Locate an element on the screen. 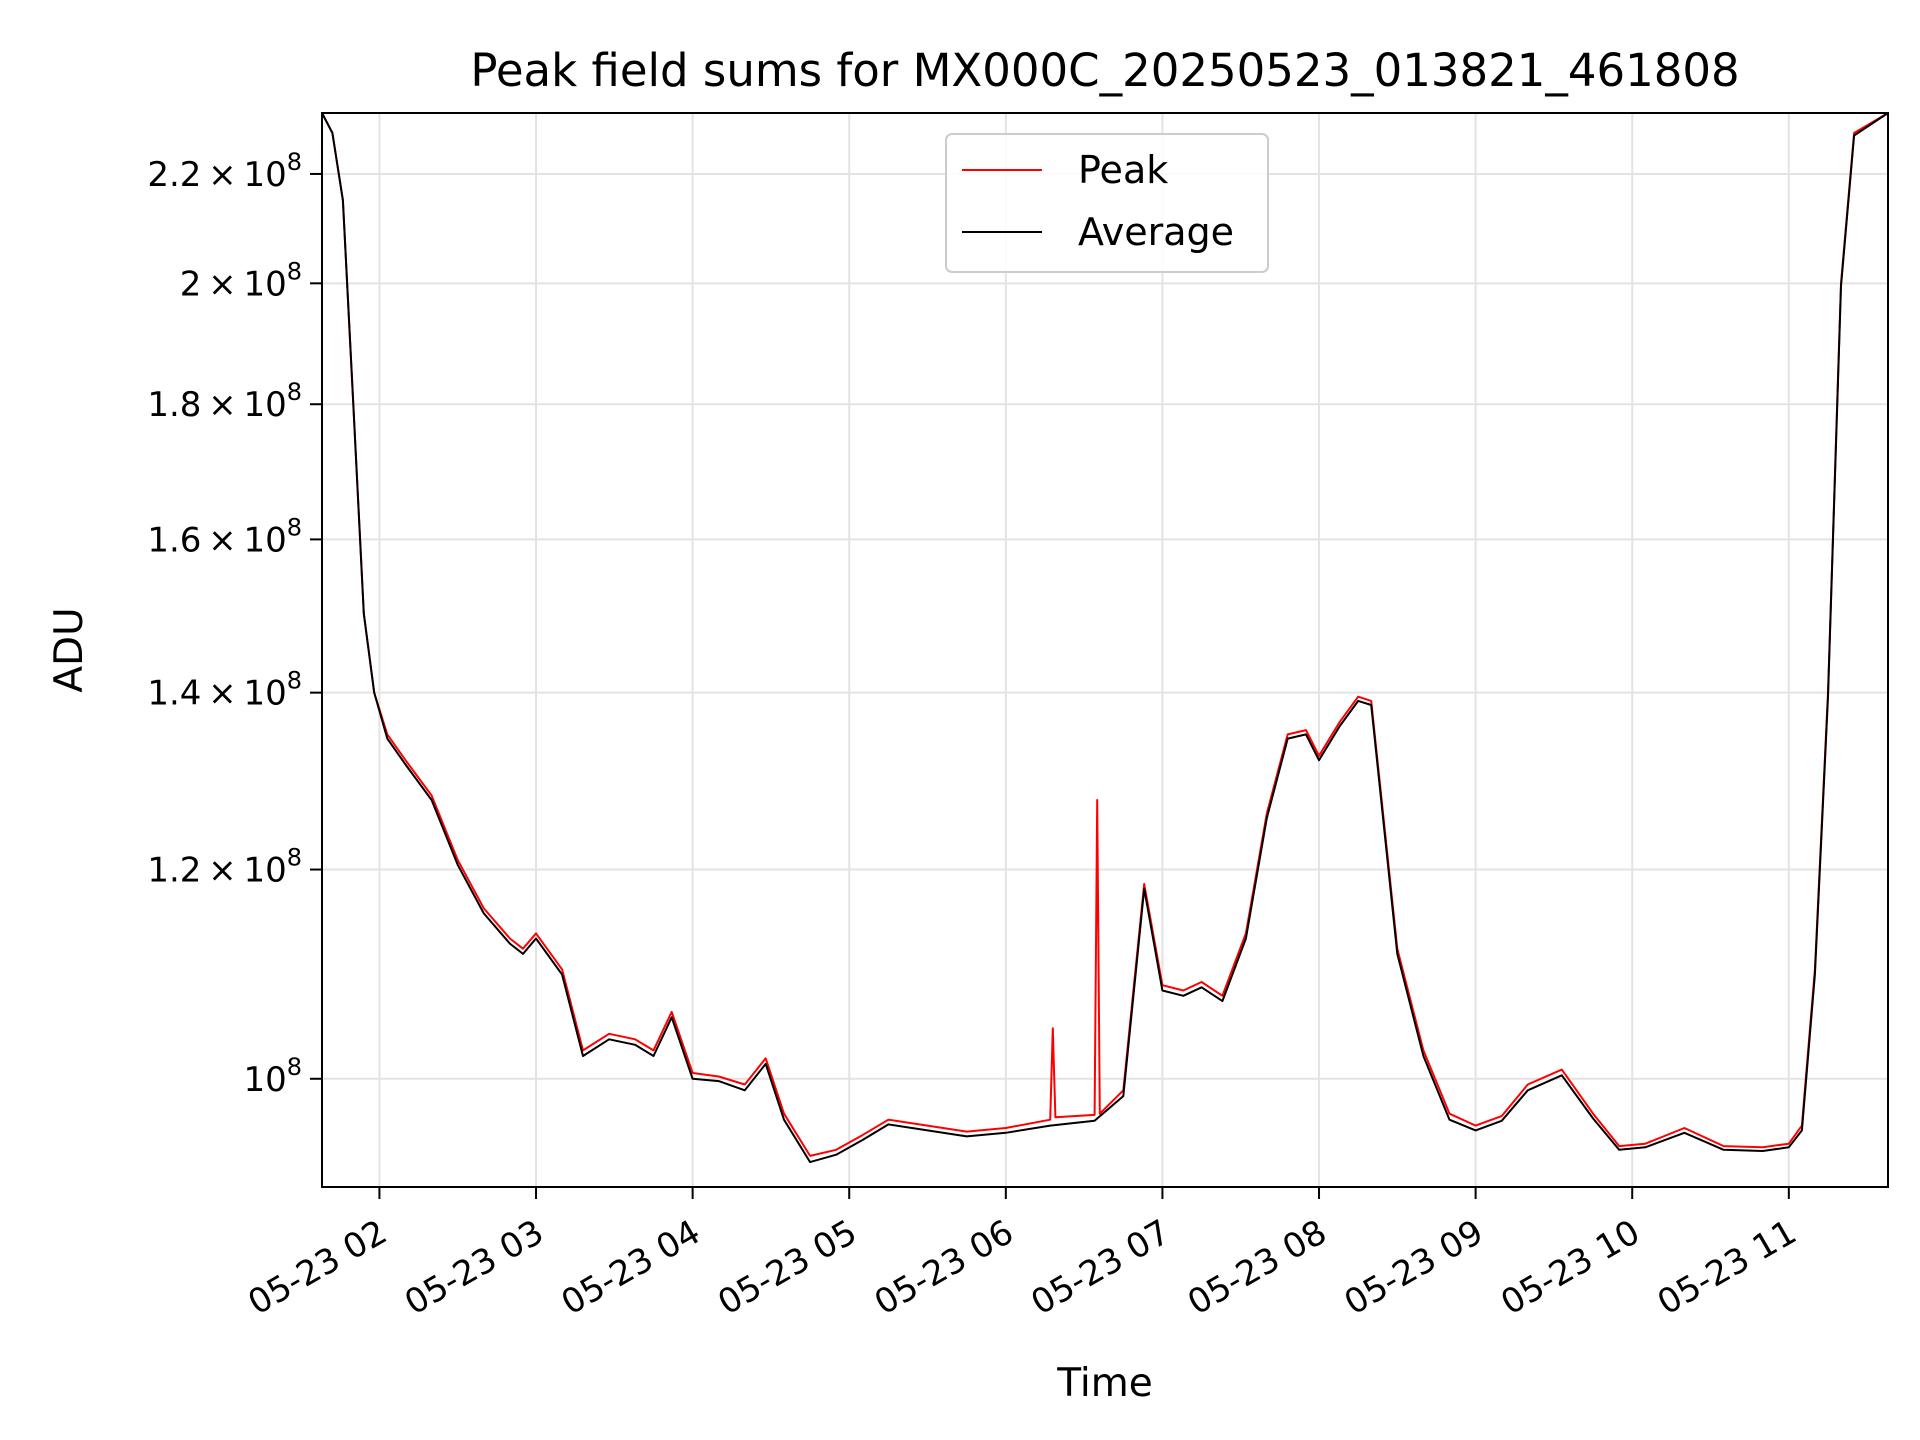  y-tick-label: 1.8 × 10⁸ is located at coordinates (224, 401).